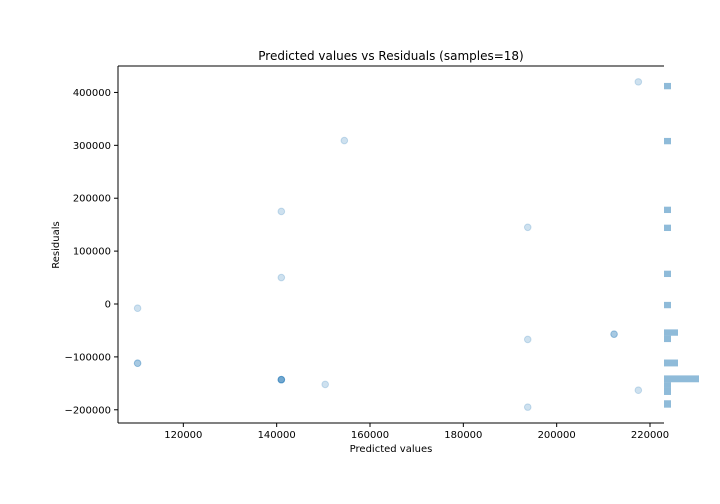  What do you see at coordinates (416, 432) in the screenshot?
I see `x-axis-ticks: 120000 140000 160000 180000 200000 220000` at bounding box center [416, 432].